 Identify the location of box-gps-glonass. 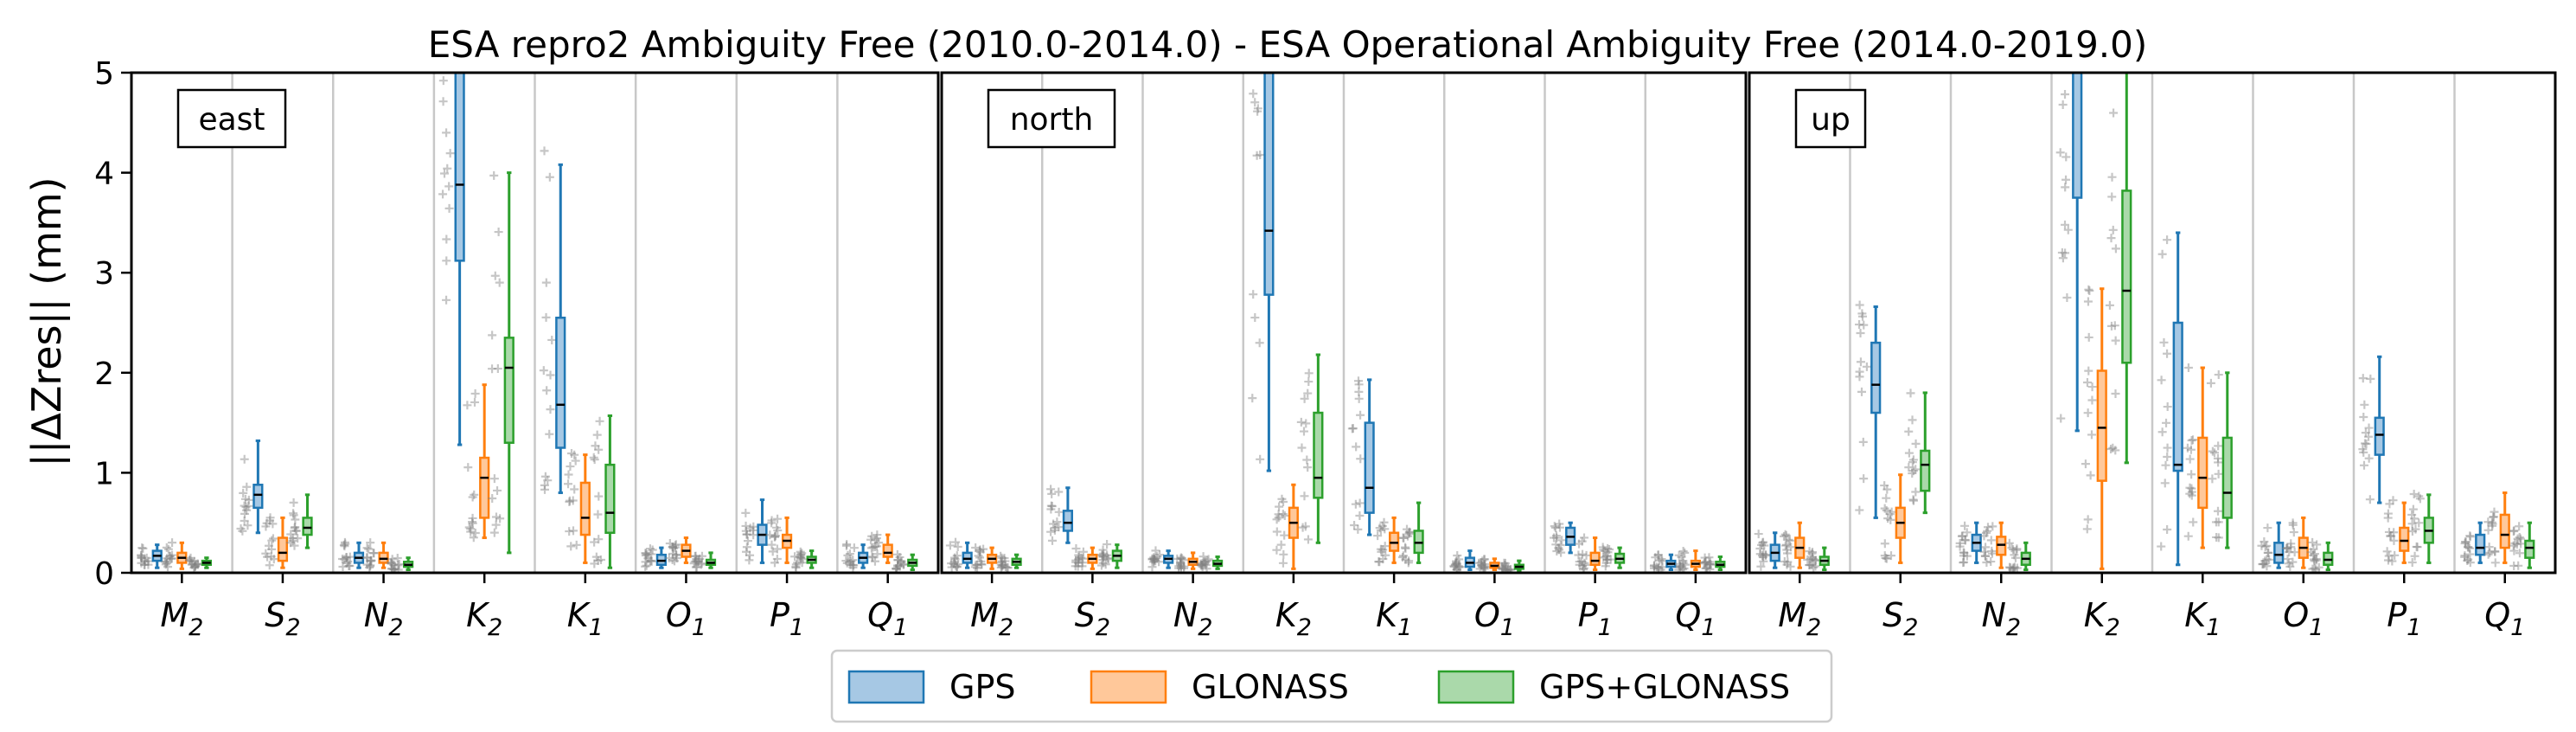
(2227, 477).